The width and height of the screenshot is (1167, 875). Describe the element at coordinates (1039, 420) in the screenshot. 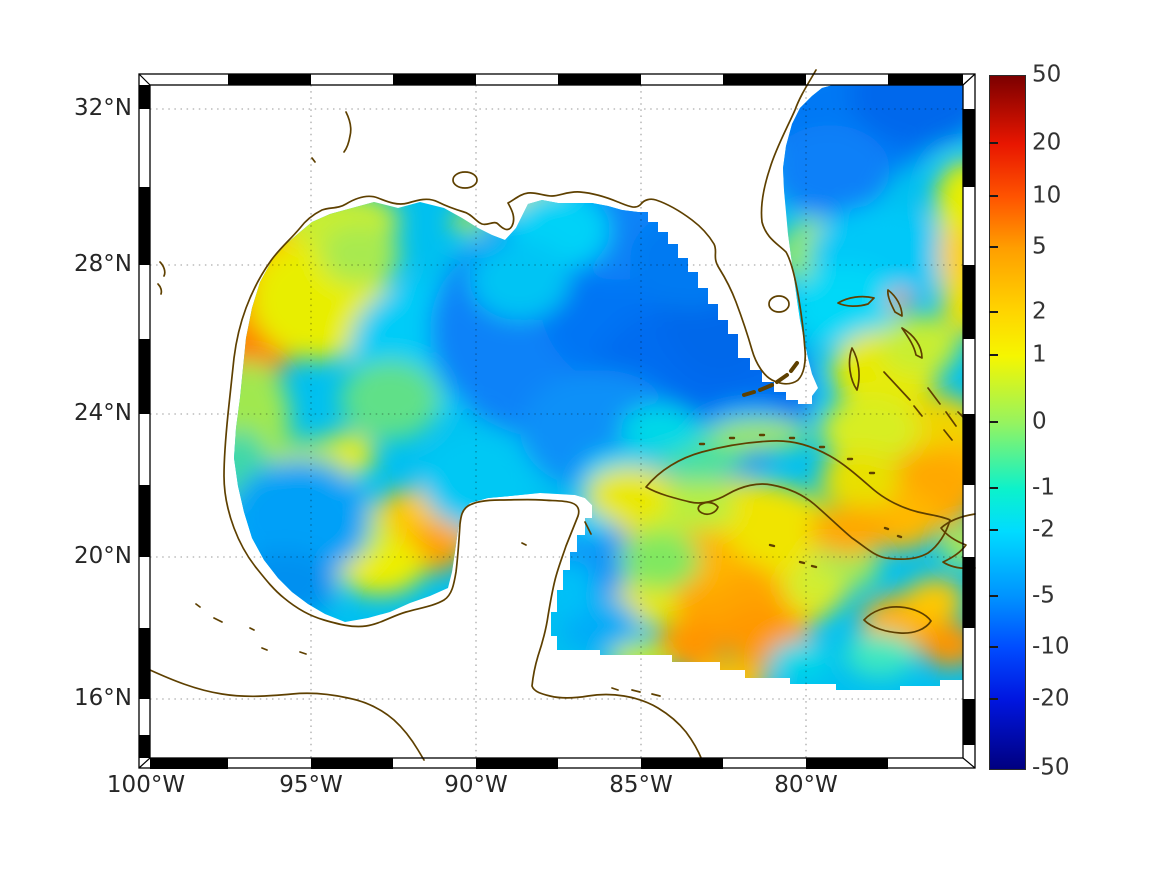

I see `colorbar-tick-label: 0` at that location.